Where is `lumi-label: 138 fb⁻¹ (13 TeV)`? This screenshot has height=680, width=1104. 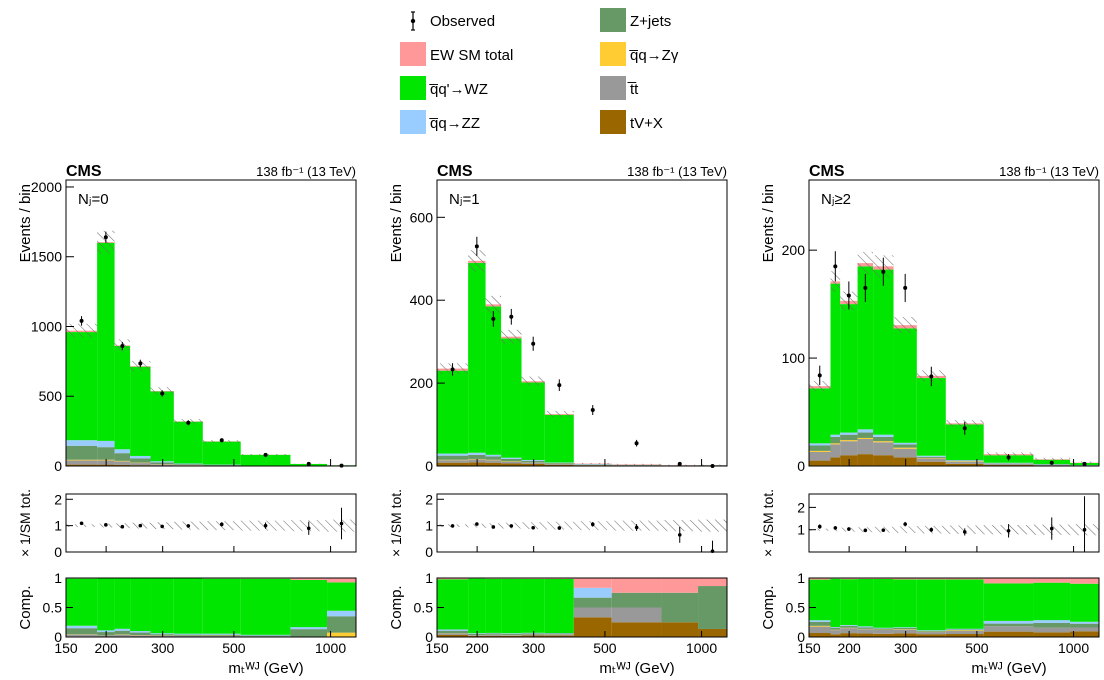
lumi-label: 138 fb⁻¹ (13 TeV) is located at coordinates (1049, 171).